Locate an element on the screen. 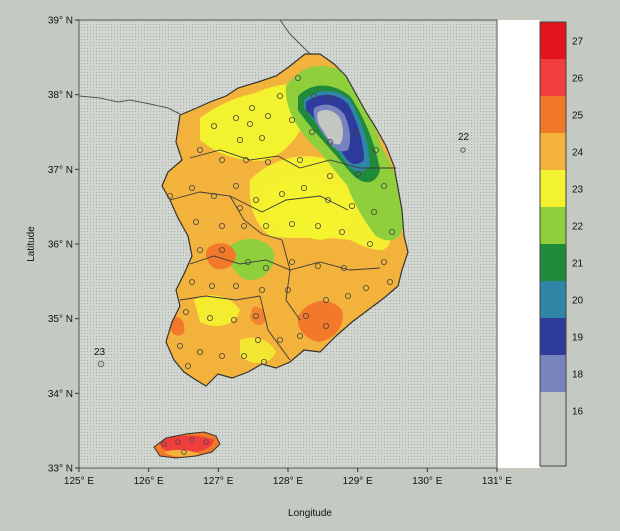 The height and width of the screenshot is (531, 620). lat-tick-label-5: 38° N is located at coordinates (60, 95).